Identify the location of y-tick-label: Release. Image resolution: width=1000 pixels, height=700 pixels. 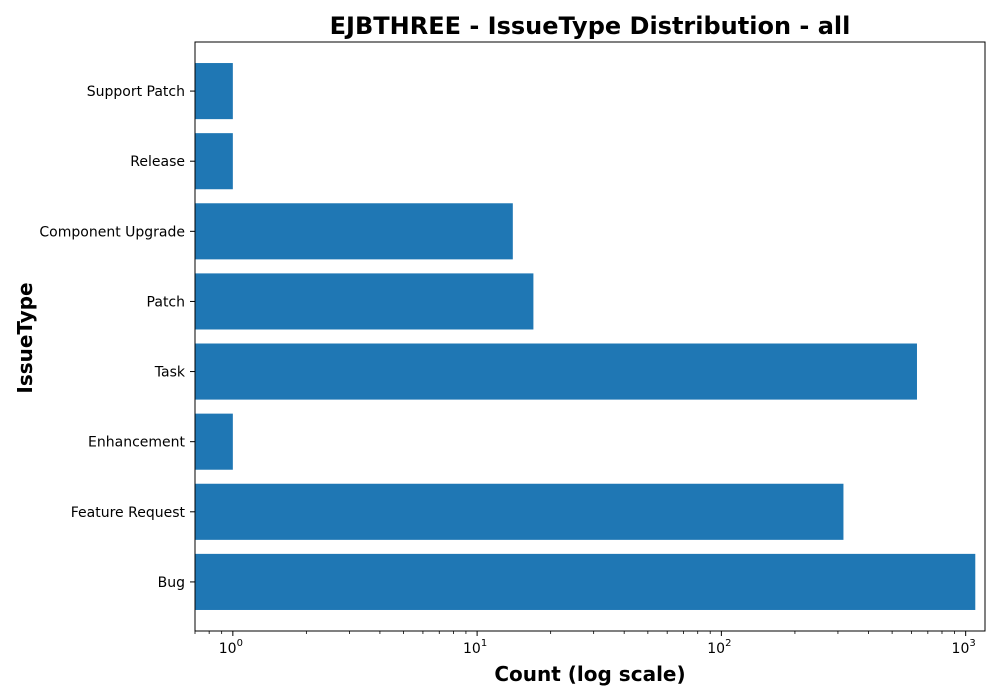
(157, 162).